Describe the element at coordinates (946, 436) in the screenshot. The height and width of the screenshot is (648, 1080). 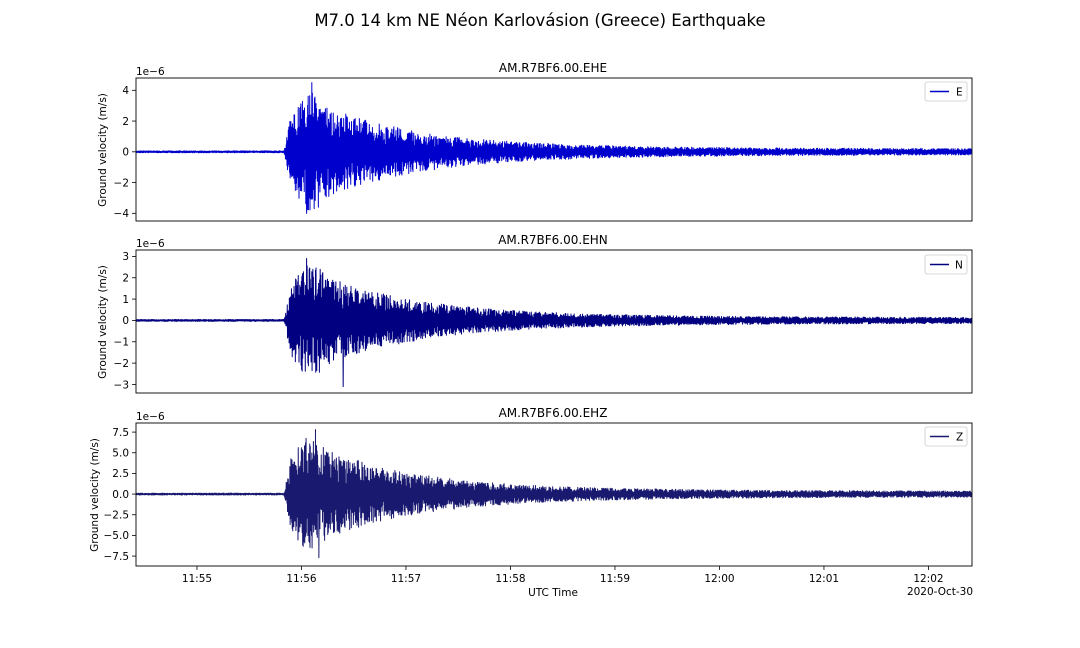
I see `legend-z: Z` at that location.